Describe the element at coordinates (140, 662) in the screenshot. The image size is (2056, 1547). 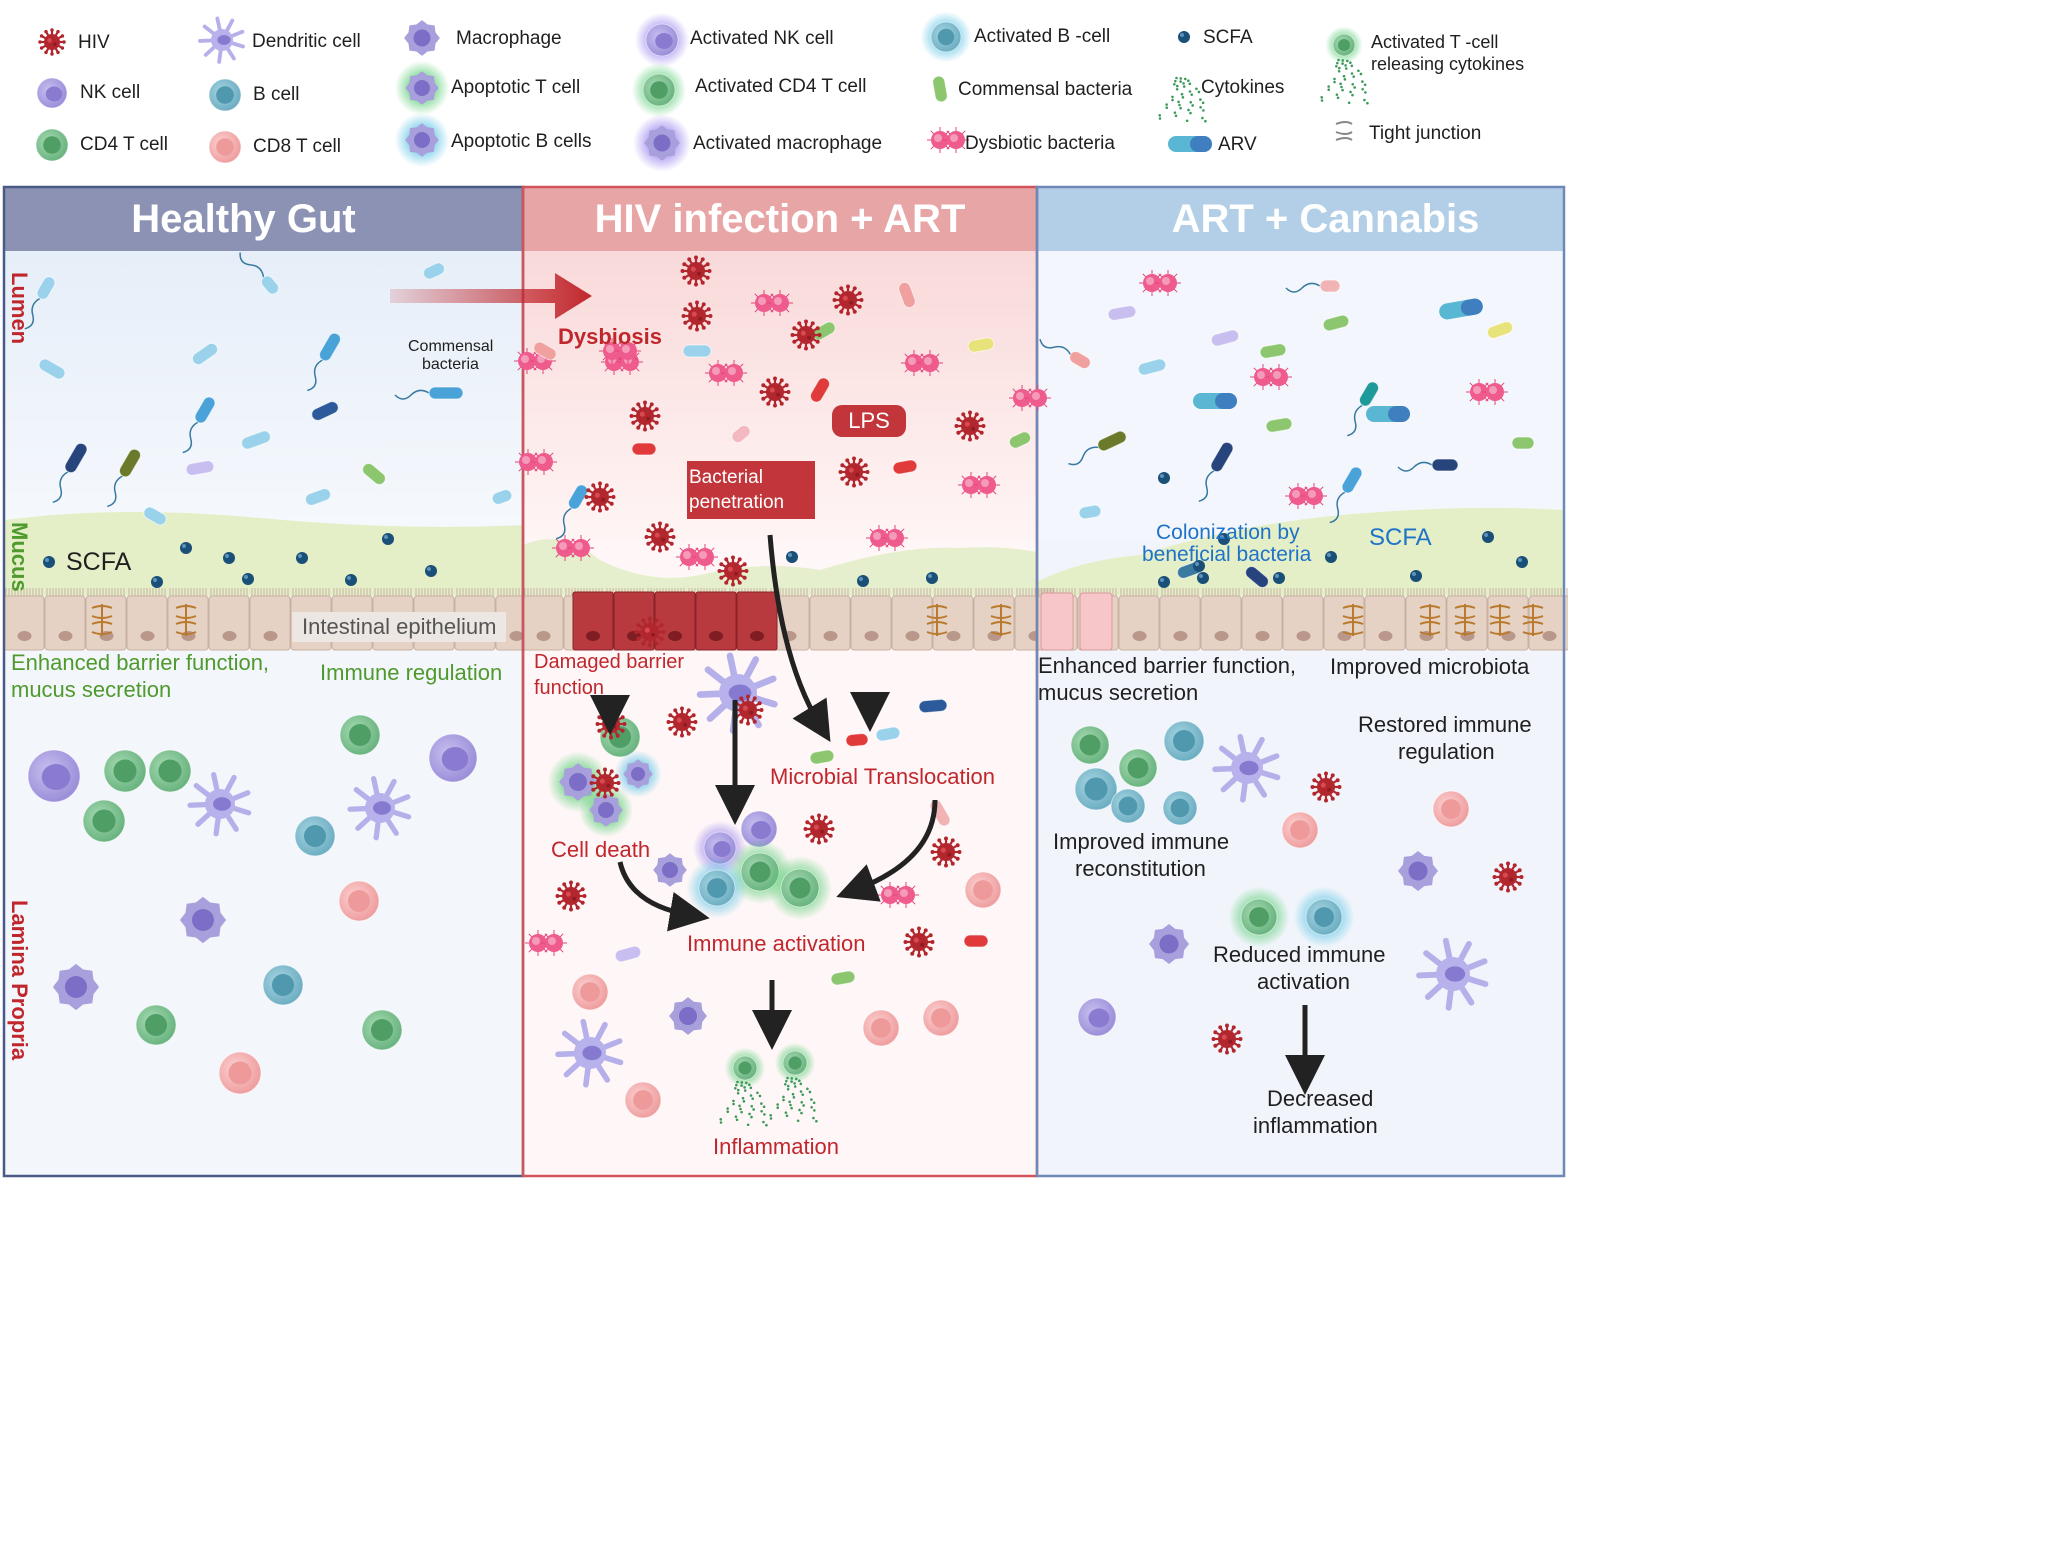
I see `healthy-barrier-label: Enhanced barrier function,` at that location.